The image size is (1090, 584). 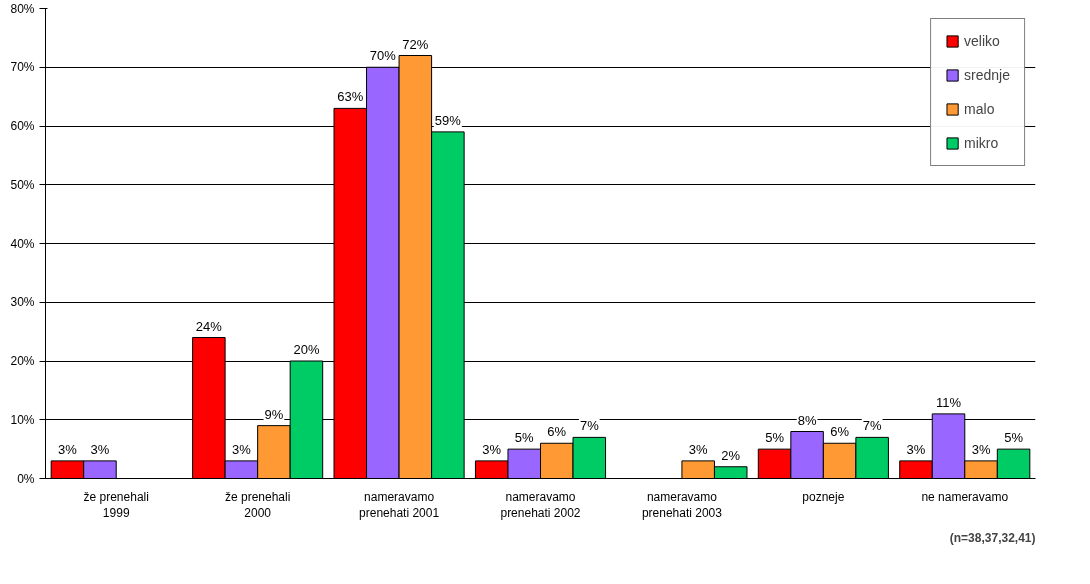 What do you see at coordinates (306, 349) in the screenshot?
I see `data-label: 20%` at bounding box center [306, 349].